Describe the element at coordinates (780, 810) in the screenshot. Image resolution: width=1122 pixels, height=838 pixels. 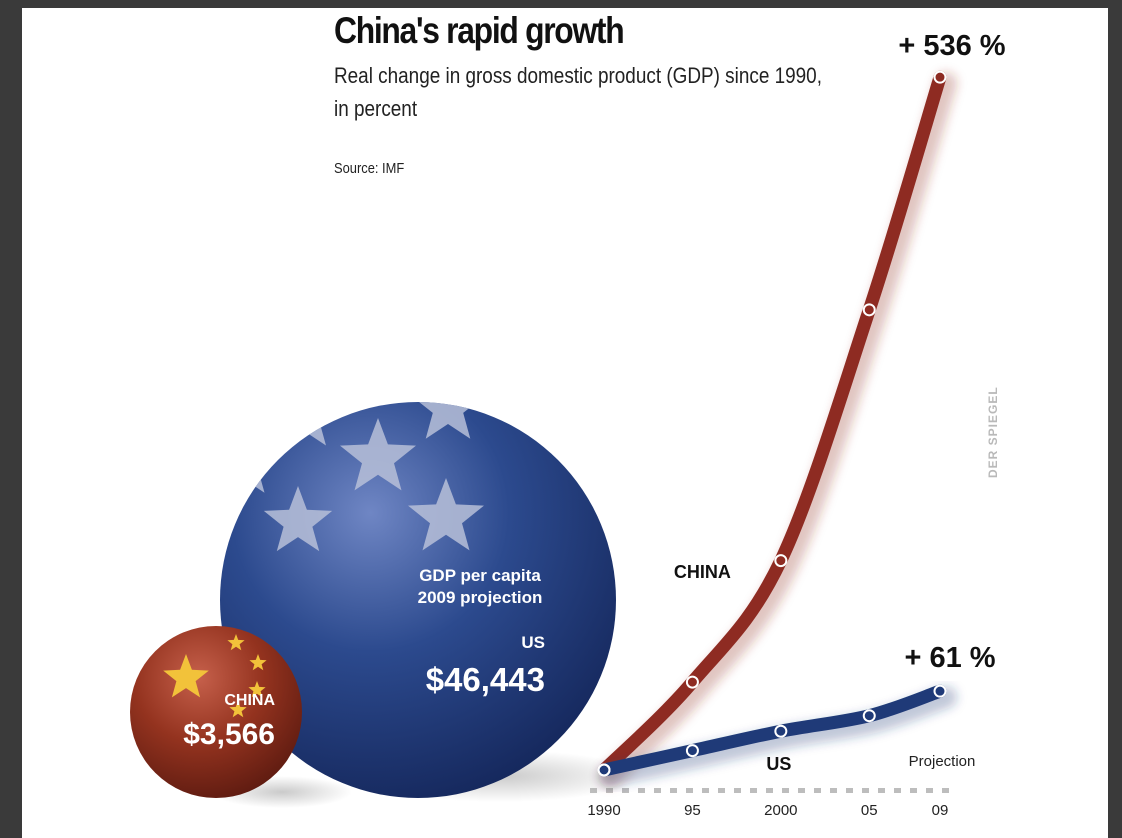
I see `x-tick-label: 2000` at that location.